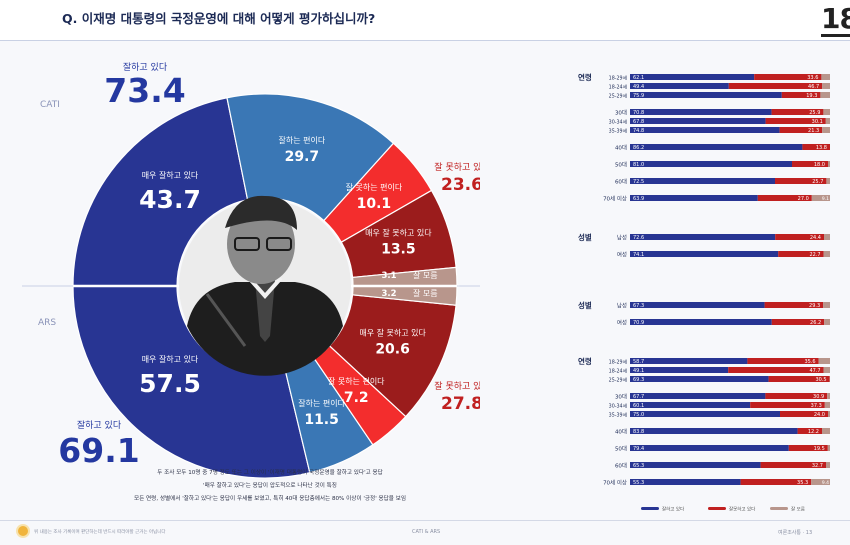  Describe the element at coordinates (261, 212) in the screenshot. I see `portrait-hair` at that location.